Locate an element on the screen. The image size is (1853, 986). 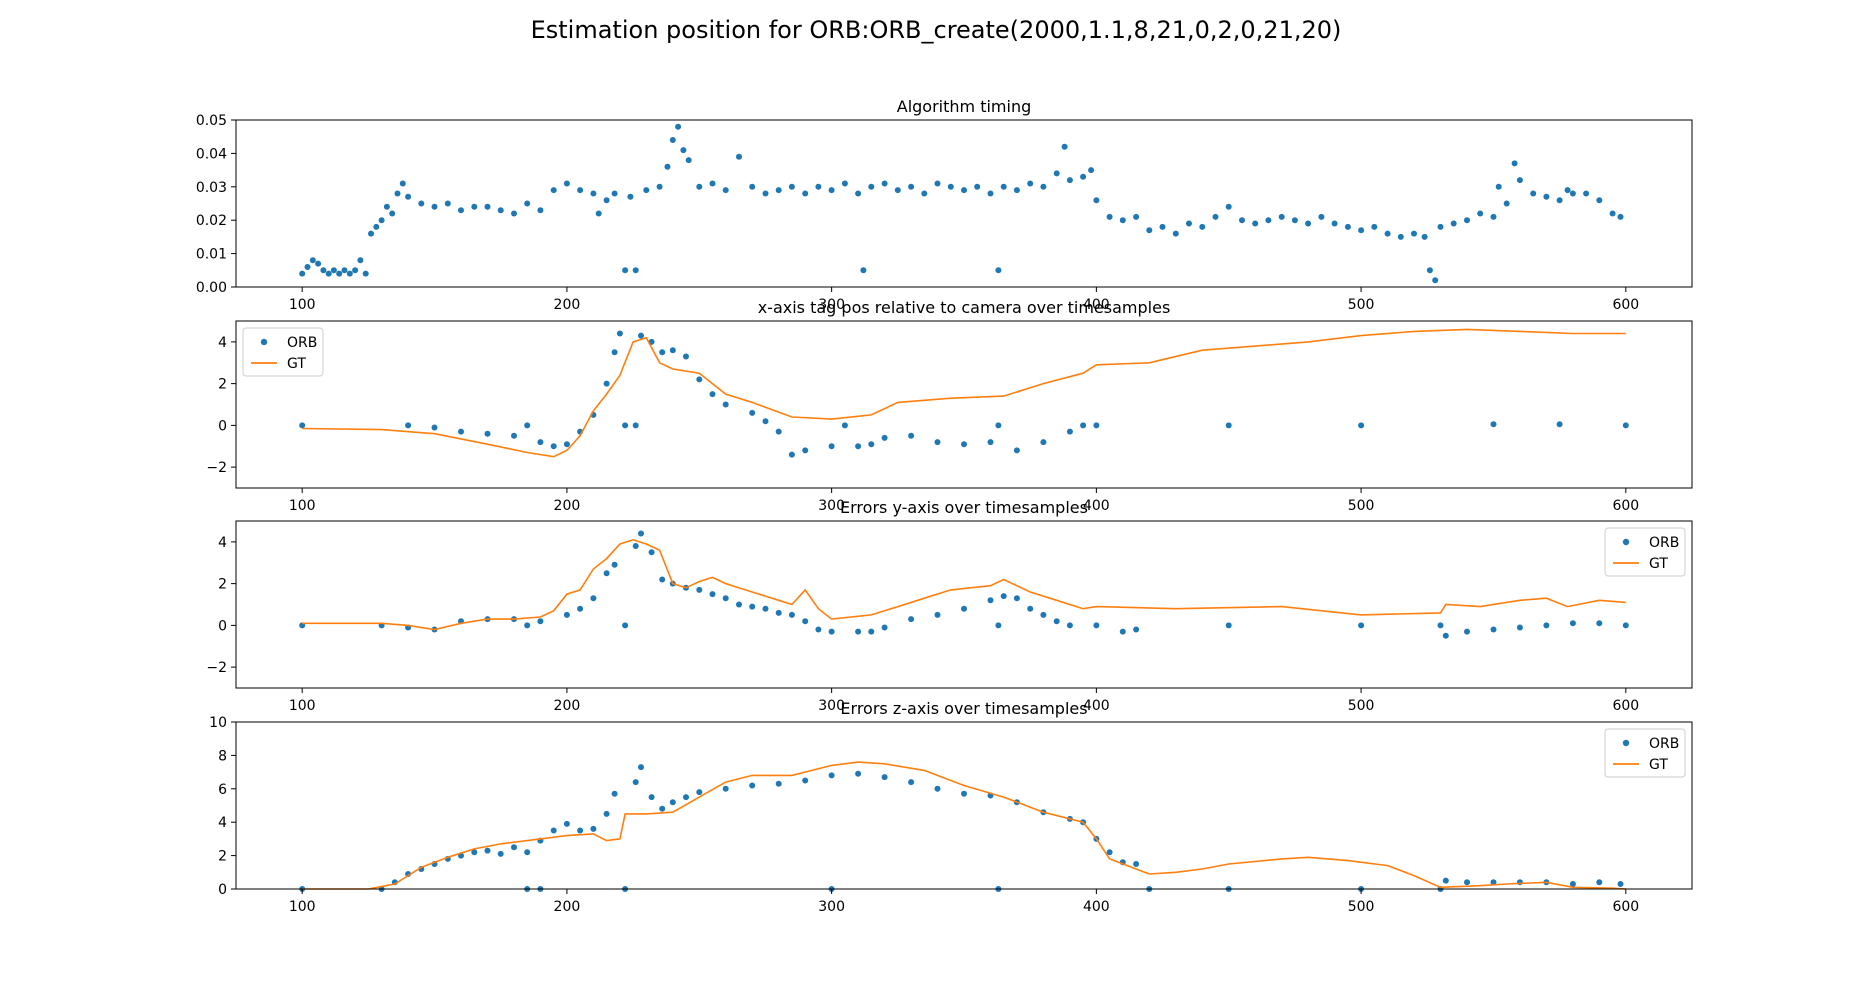
y-tick-label: 0 is located at coordinates (222, 890).